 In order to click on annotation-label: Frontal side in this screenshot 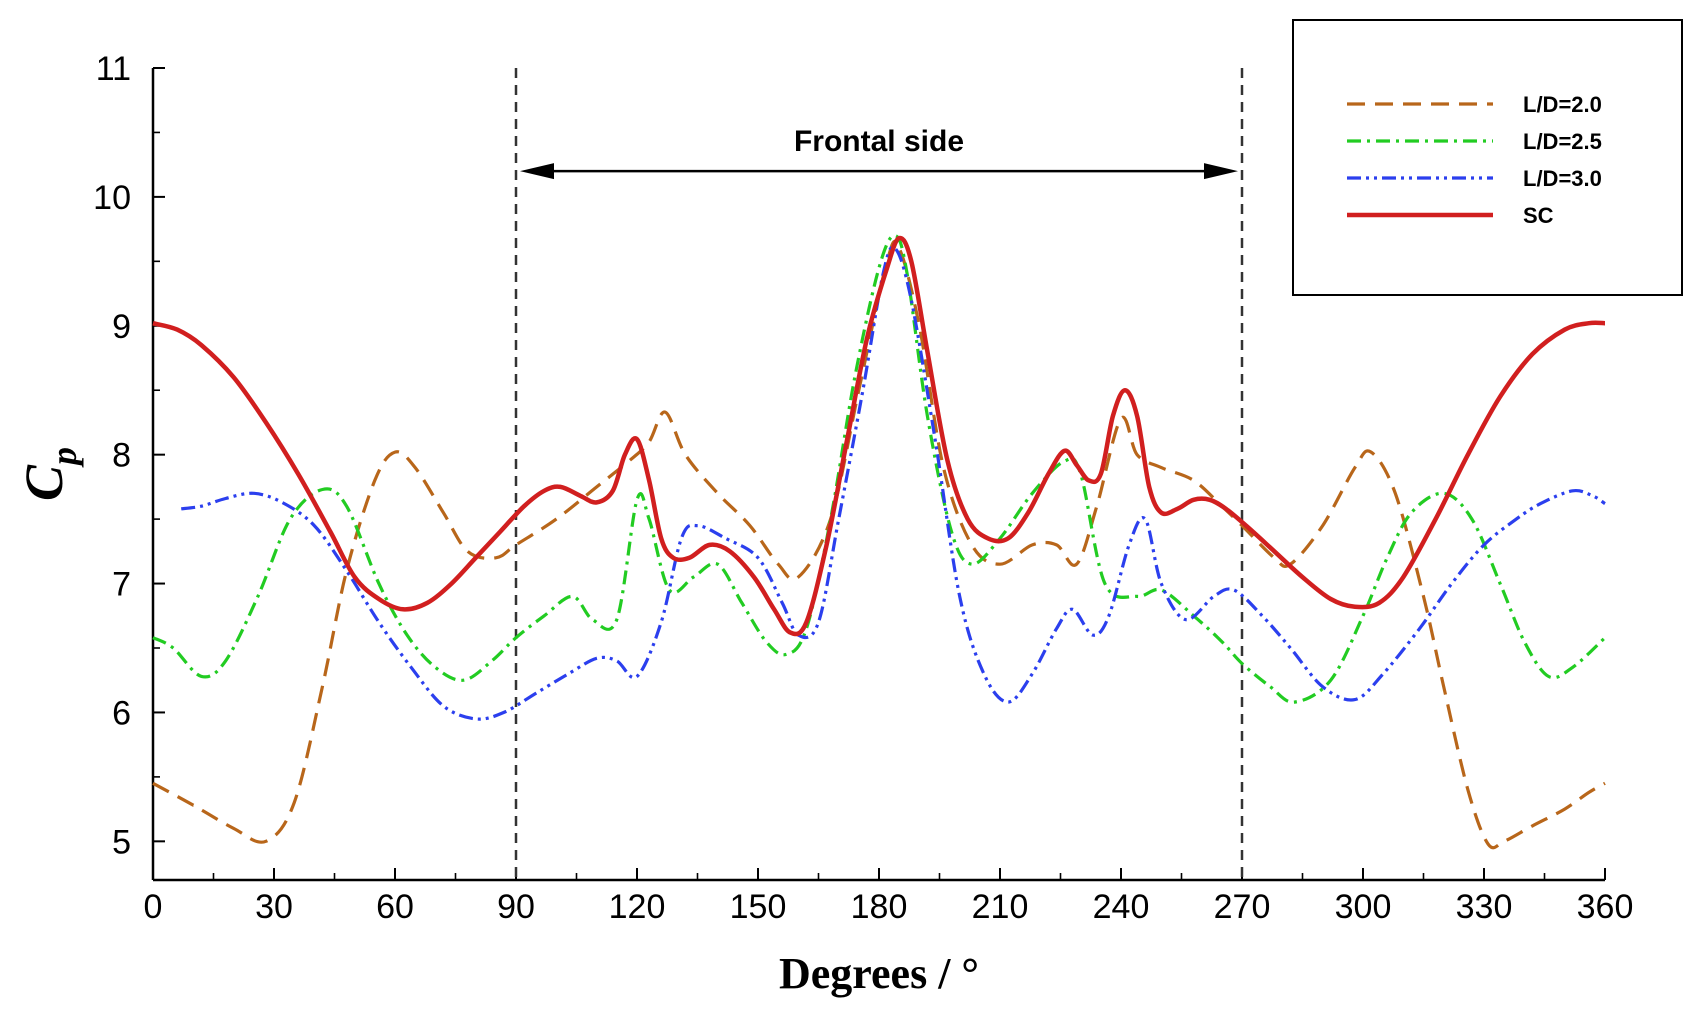, I will do `click(879, 141)`.